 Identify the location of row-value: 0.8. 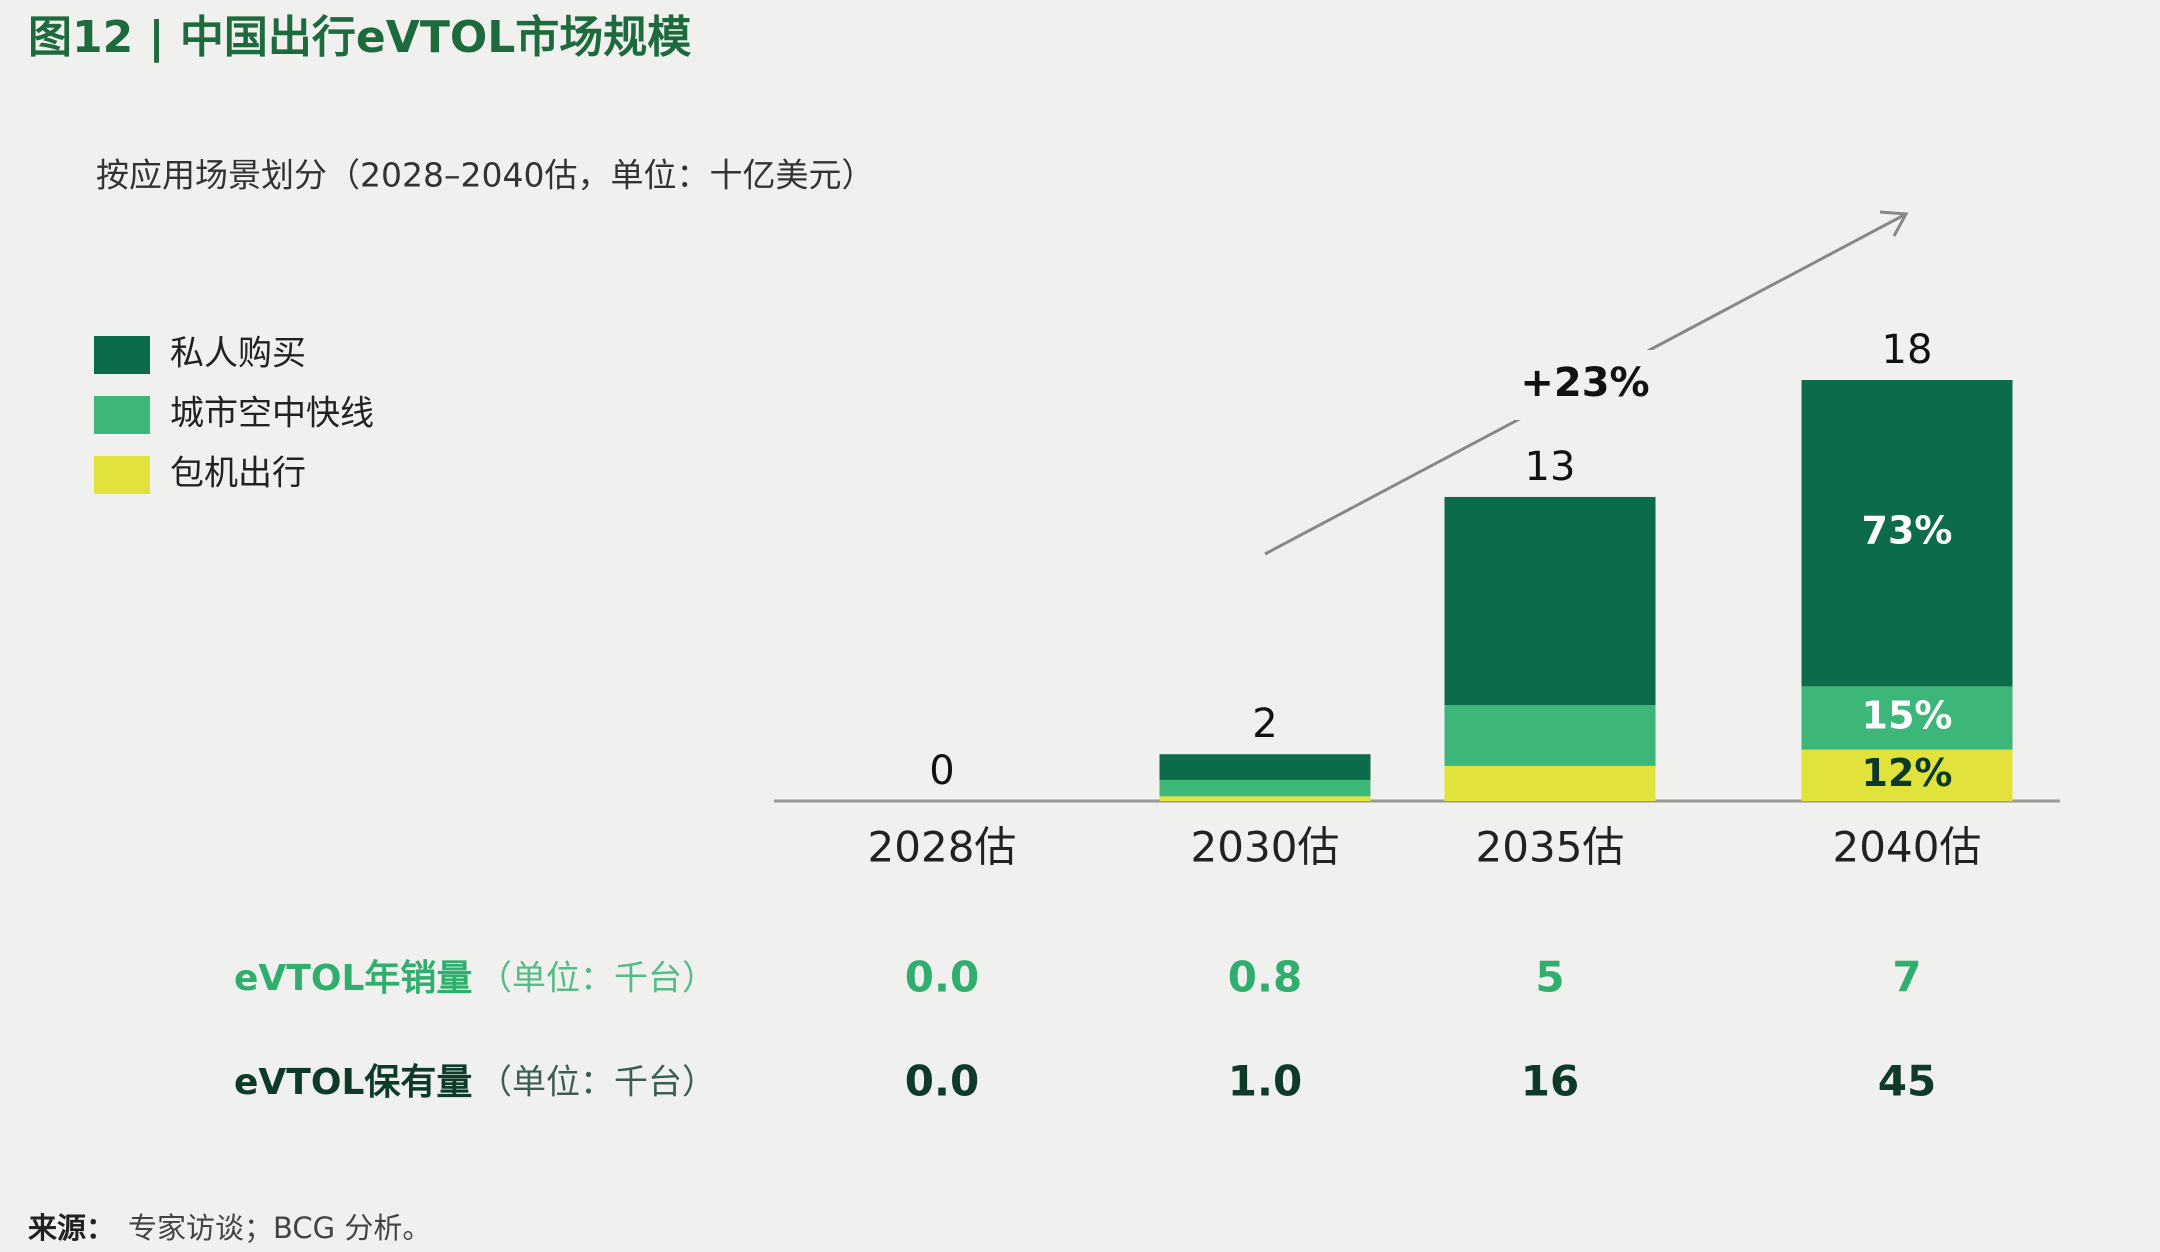
(1265, 977).